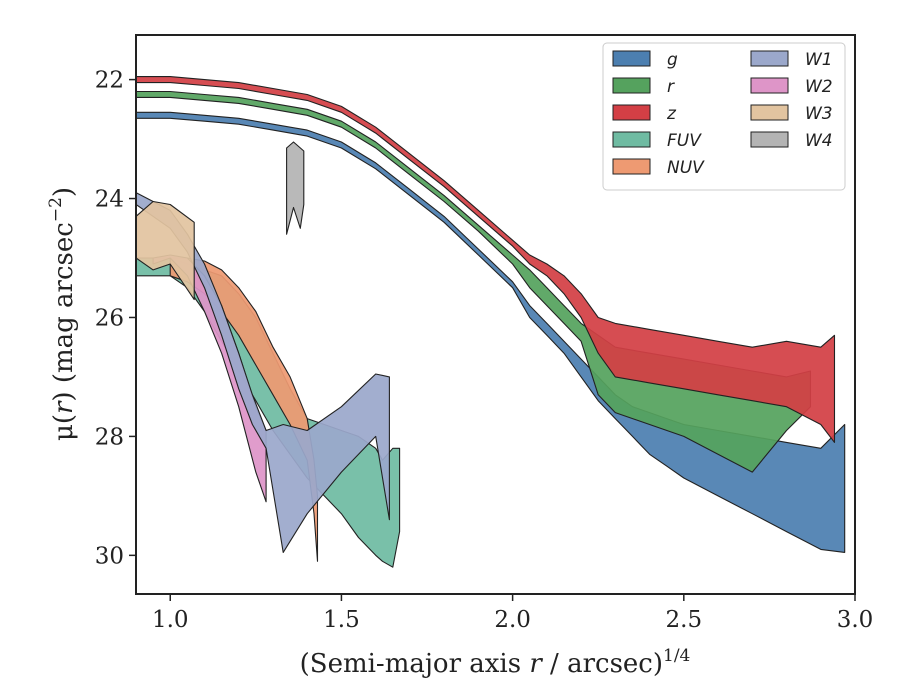  Describe the element at coordinates (769, 139) in the screenshot. I see `legend-swatch-w4` at that location.